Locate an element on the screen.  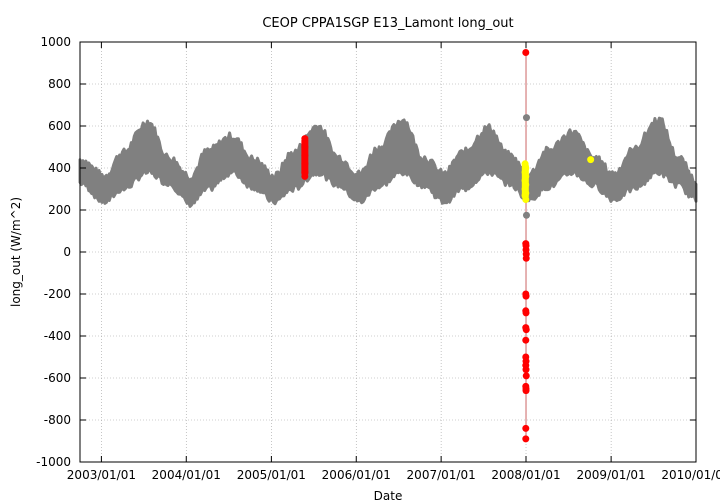
x-tick-label: 2006/01/01 is located at coordinates (356, 475).